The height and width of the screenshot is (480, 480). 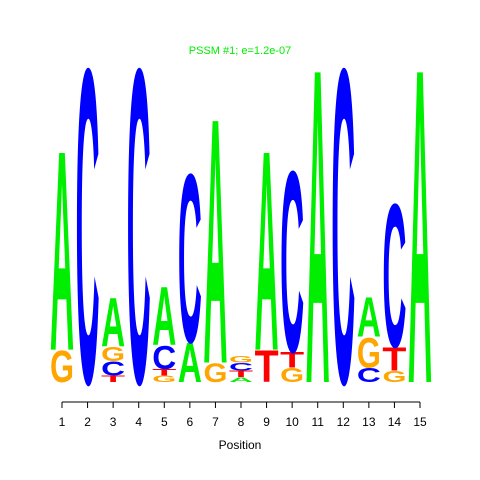 What do you see at coordinates (420, 422) in the screenshot?
I see `x-tick-label: 15` at bounding box center [420, 422].